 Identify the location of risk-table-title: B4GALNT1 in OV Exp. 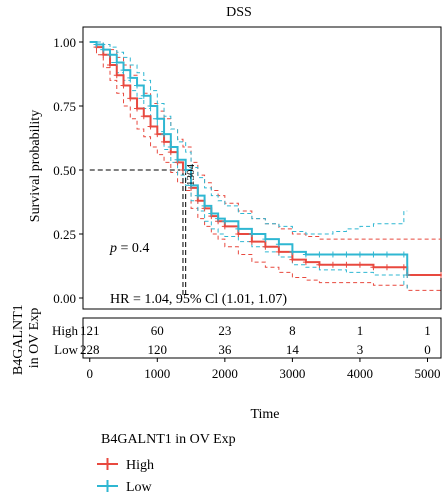
(26, 338).